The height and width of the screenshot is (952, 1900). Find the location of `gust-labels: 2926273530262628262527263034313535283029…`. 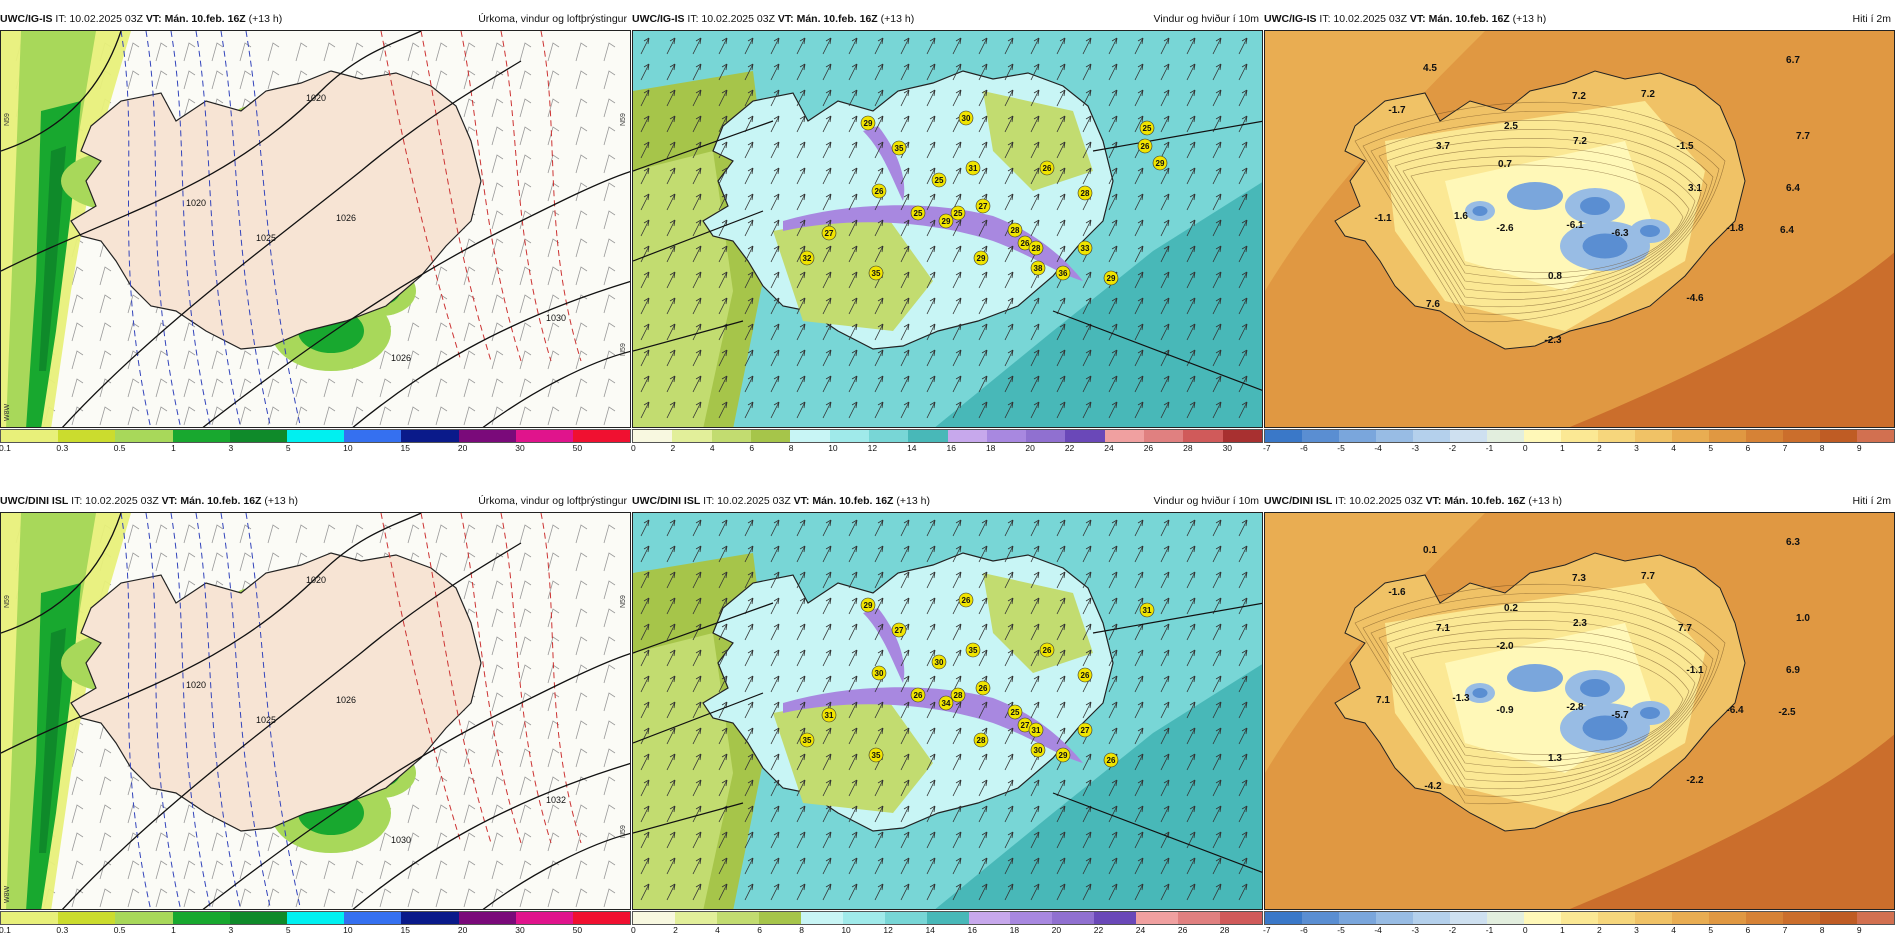

gust-labels: 2926273530262628262527263034313535283029… is located at coordinates (977, 680).